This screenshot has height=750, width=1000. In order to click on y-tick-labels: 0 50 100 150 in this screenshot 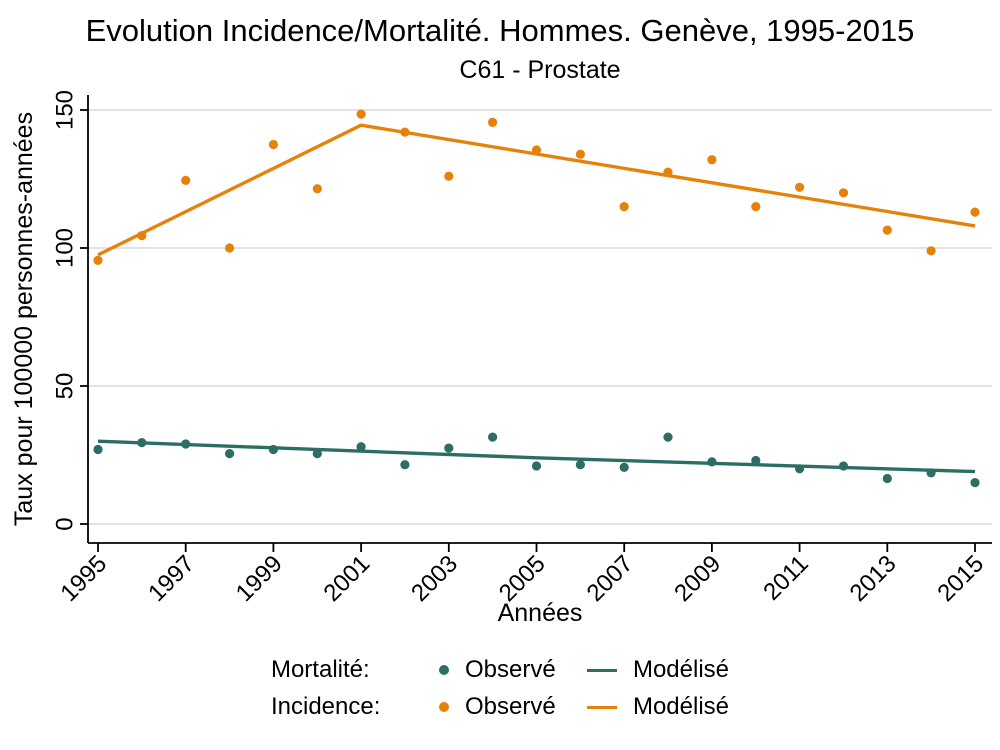, I will do `click(69, 310)`.